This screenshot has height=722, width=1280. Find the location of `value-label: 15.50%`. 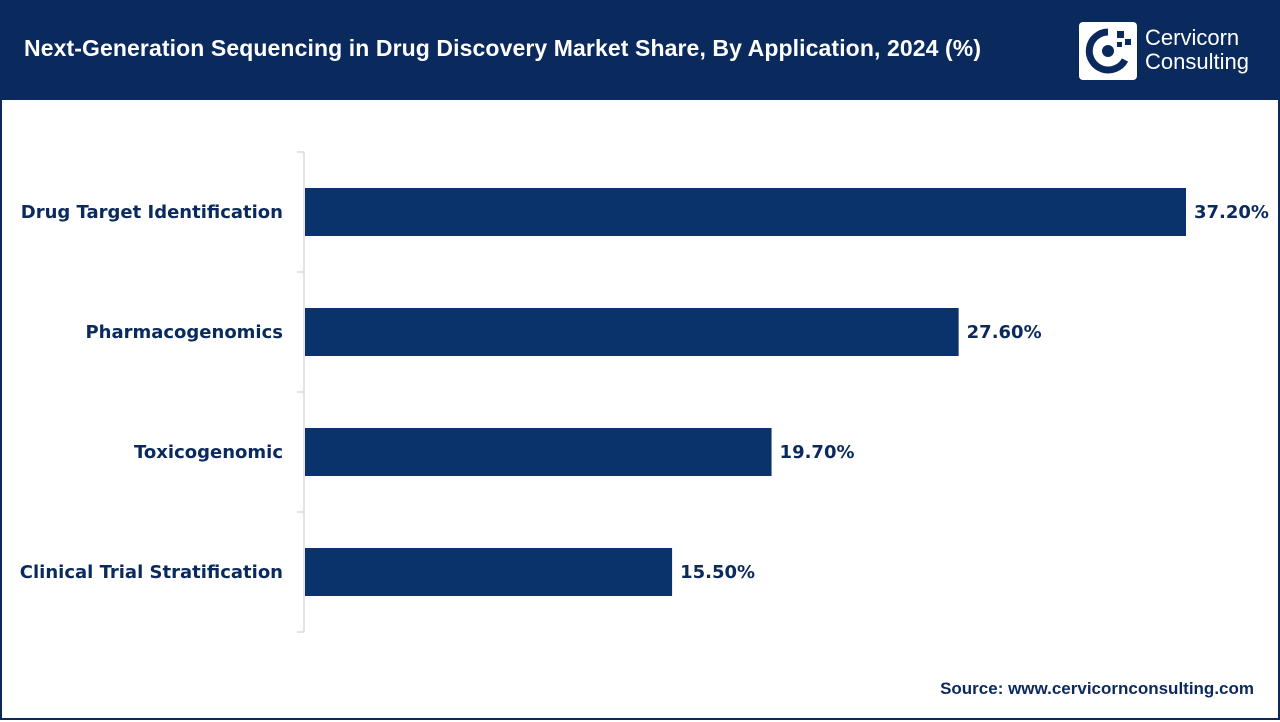

value-label: 15.50% is located at coordinates (717, 572).